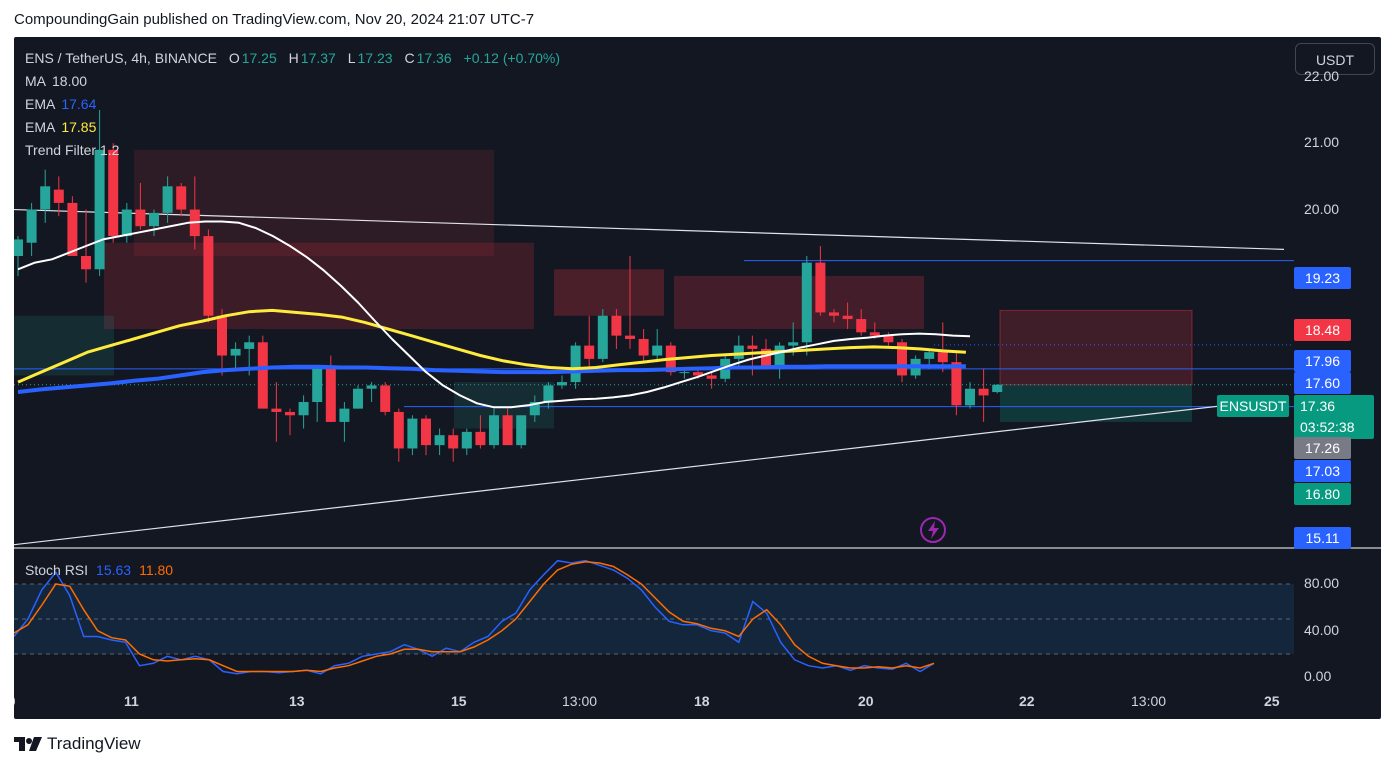  I want to click on trend-filter-legend: Trend Filter 1.2, so click(73, 150).